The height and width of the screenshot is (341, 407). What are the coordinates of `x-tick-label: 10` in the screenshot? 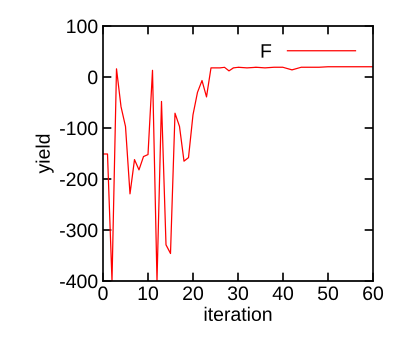 It's located at (148, 293).